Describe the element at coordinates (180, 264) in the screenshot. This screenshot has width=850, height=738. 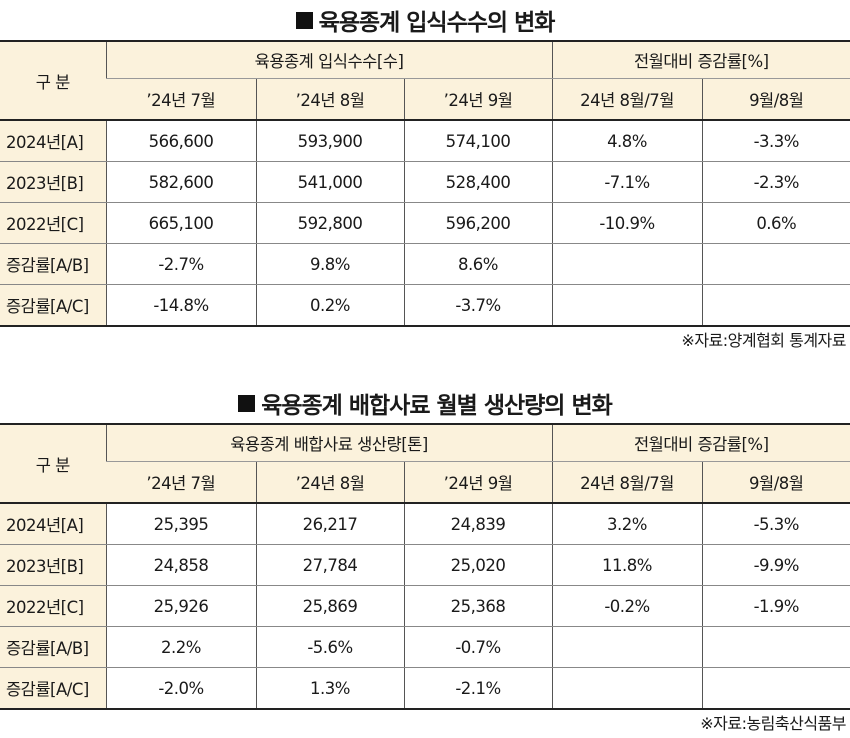
I see `table-cell: -2.7%` at that location.